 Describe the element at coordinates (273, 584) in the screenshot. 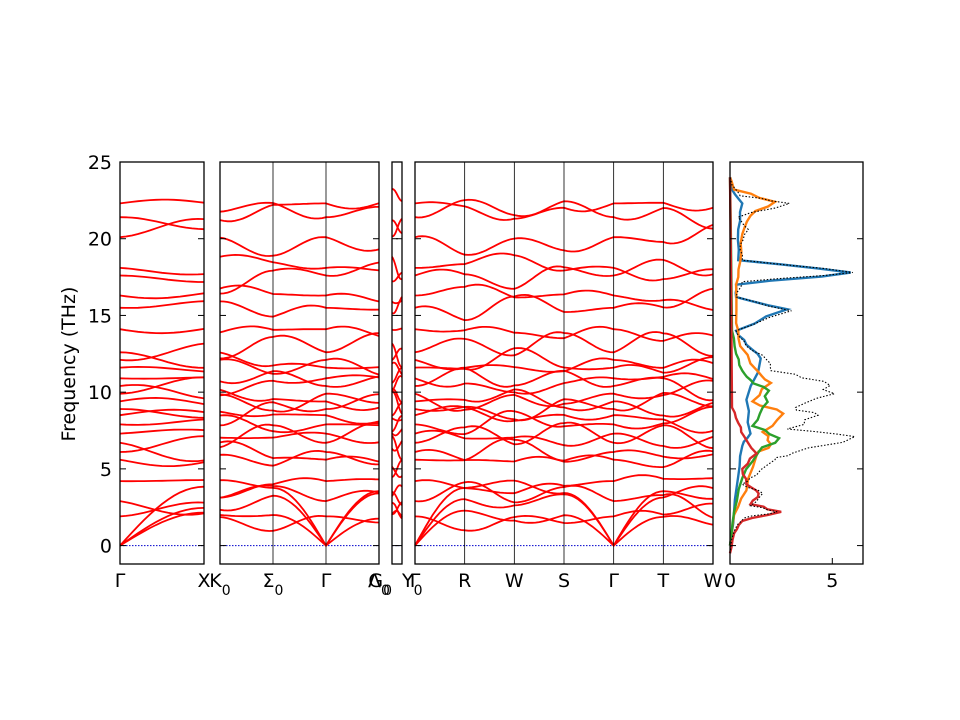

I see `x-tick-label: Σ0` at that location.